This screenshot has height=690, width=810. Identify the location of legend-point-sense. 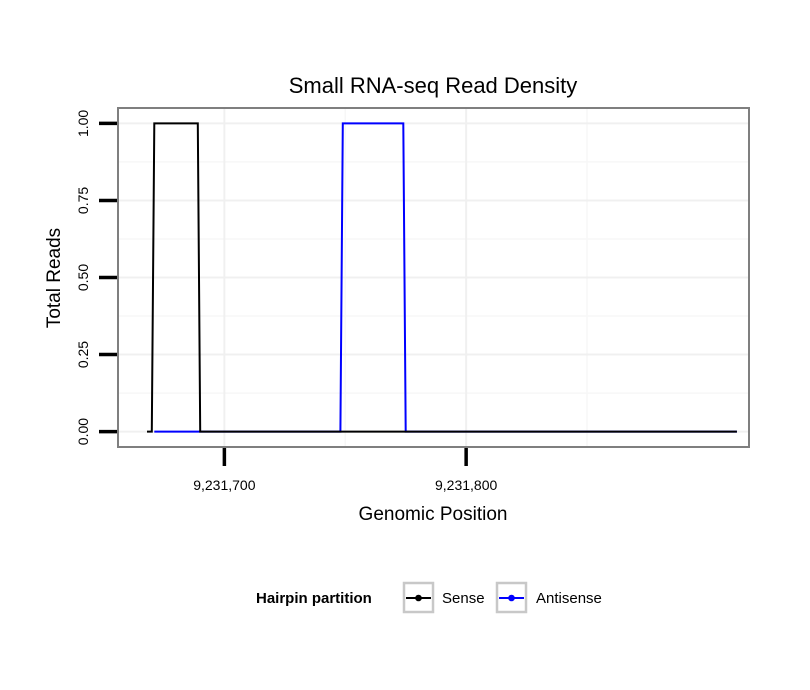
(418, 598).